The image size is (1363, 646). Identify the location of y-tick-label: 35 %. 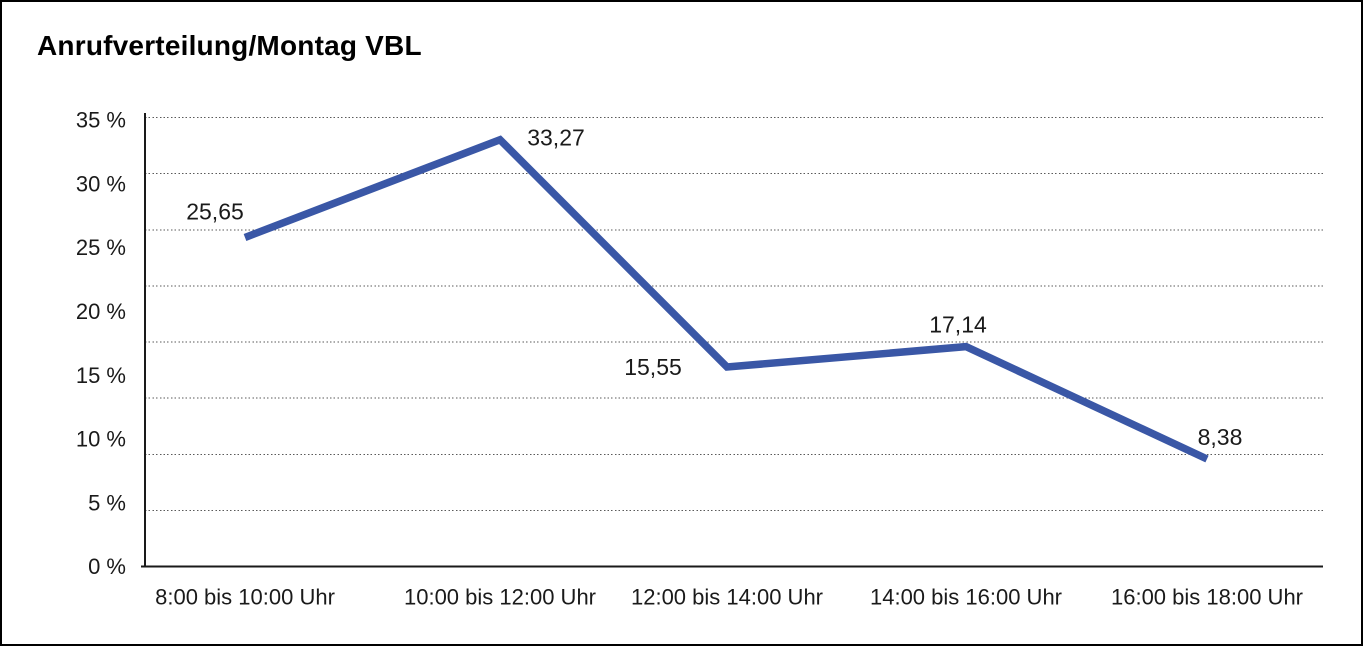
(101, 120).